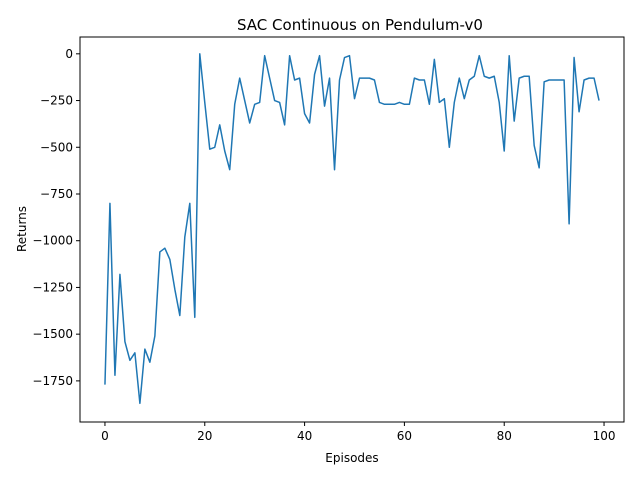 Image resolution: width=640 pixels, height=480 pixels. What do you see at coordinates (304, 436) in the screenshot?
I see `x-tick-label: 40` at bounding box center [304, 436].